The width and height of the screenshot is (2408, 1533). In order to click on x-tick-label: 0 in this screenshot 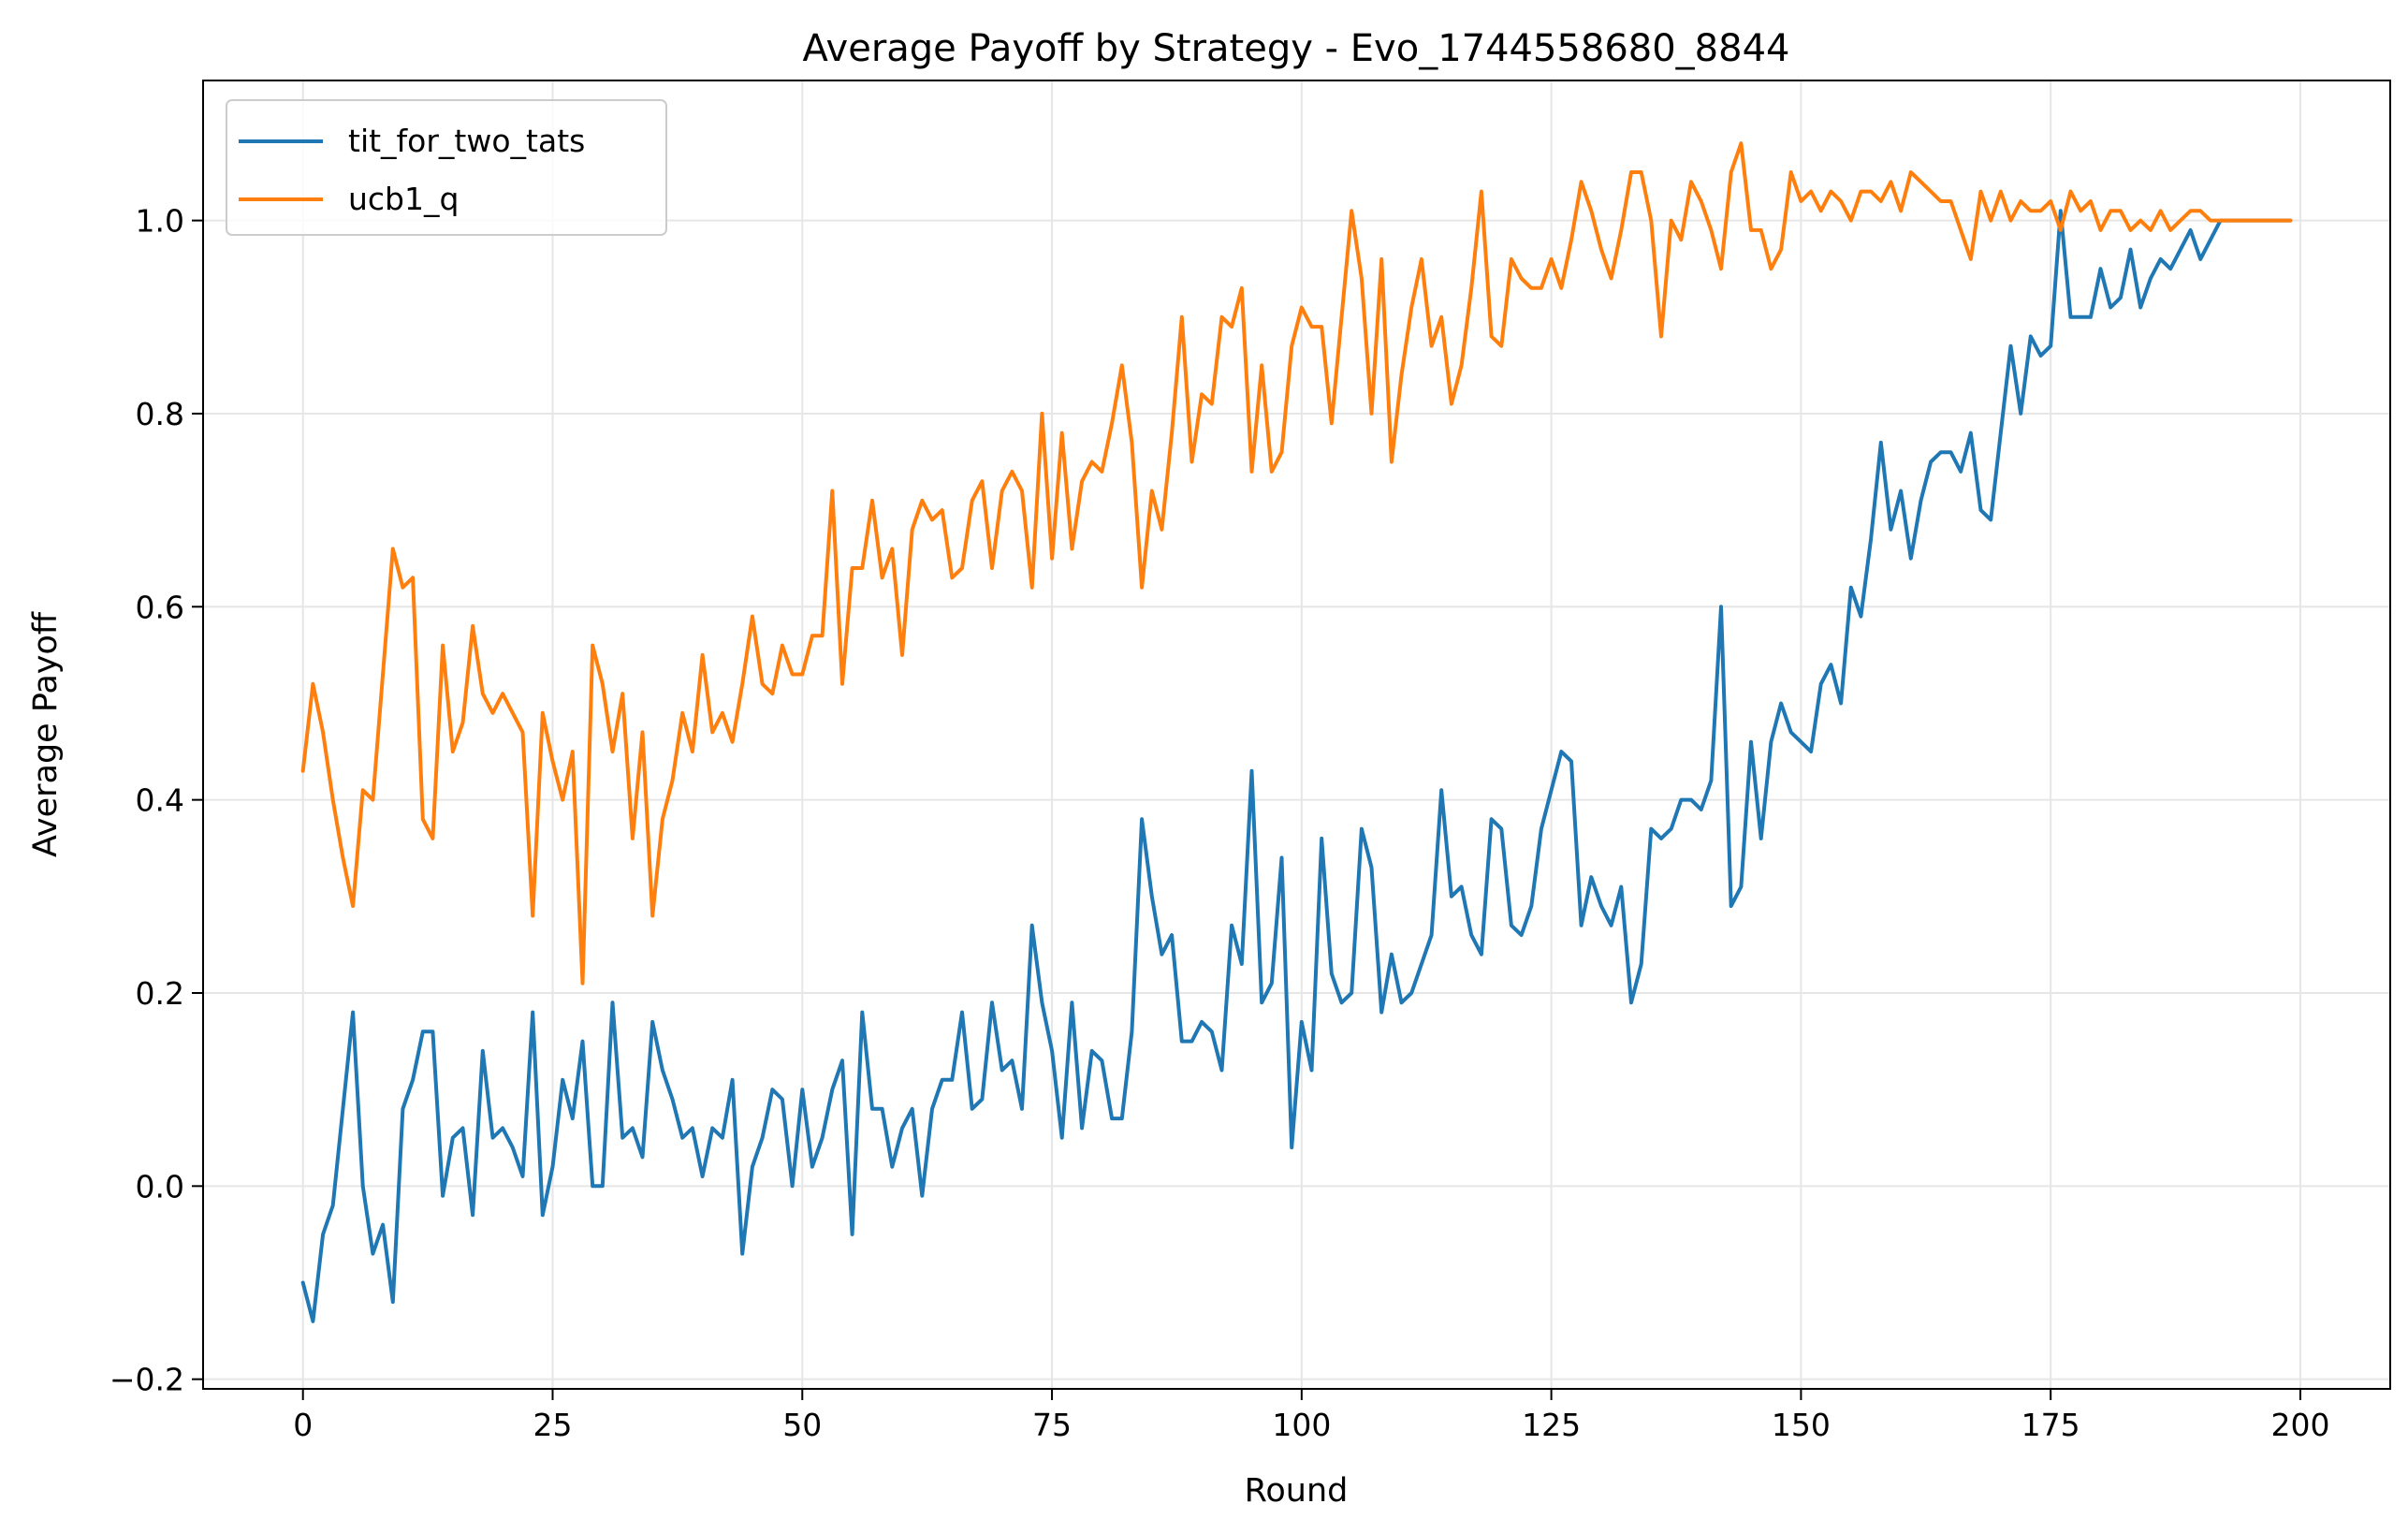, I will do `click(303, 1425)`.